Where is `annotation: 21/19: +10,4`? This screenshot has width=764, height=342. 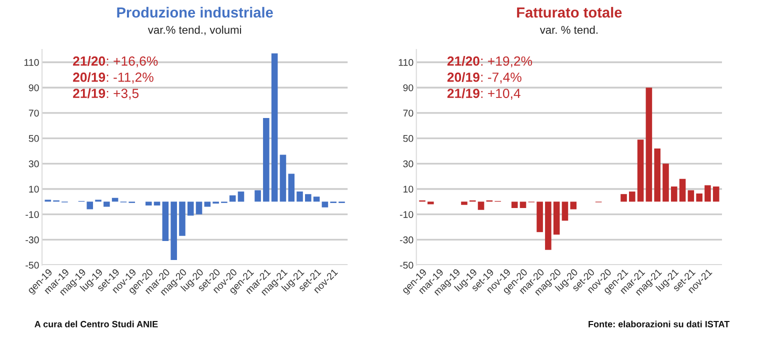 annotation: 21/19: +10,4 is located at coordinates (483, 94).